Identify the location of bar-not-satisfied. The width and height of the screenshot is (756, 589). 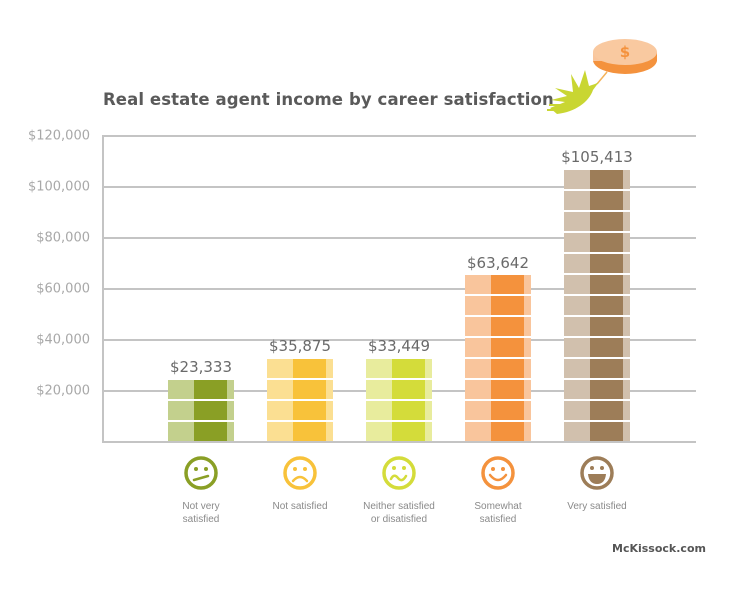
(300, 400).